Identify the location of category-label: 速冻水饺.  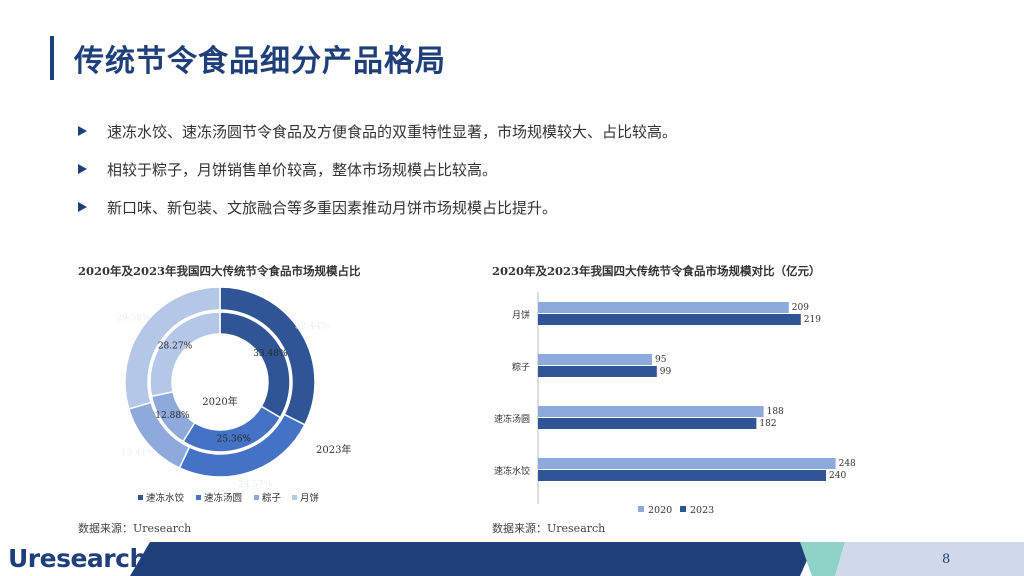
(512, 471).